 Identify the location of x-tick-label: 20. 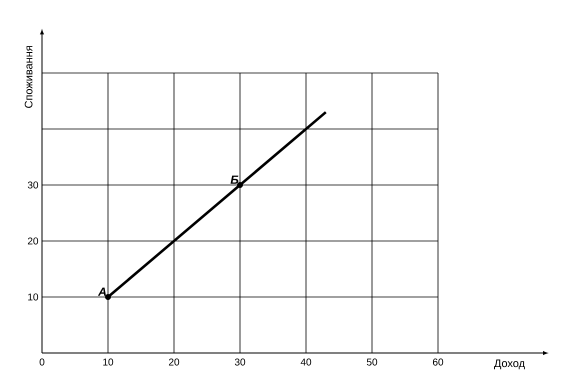
(174, 362).